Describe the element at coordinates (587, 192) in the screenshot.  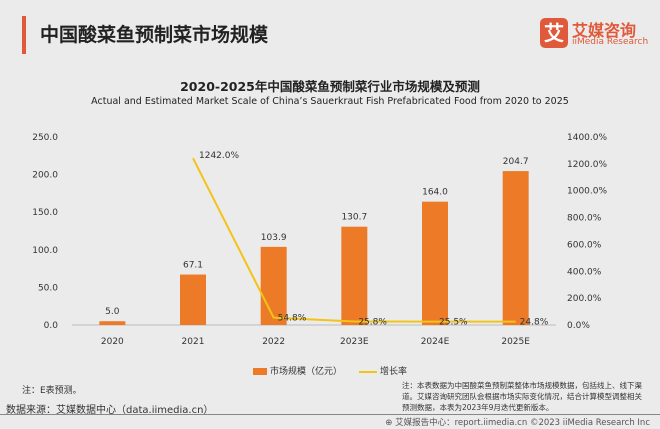
I see `right-axis-tick: 1000.0%` at that location.